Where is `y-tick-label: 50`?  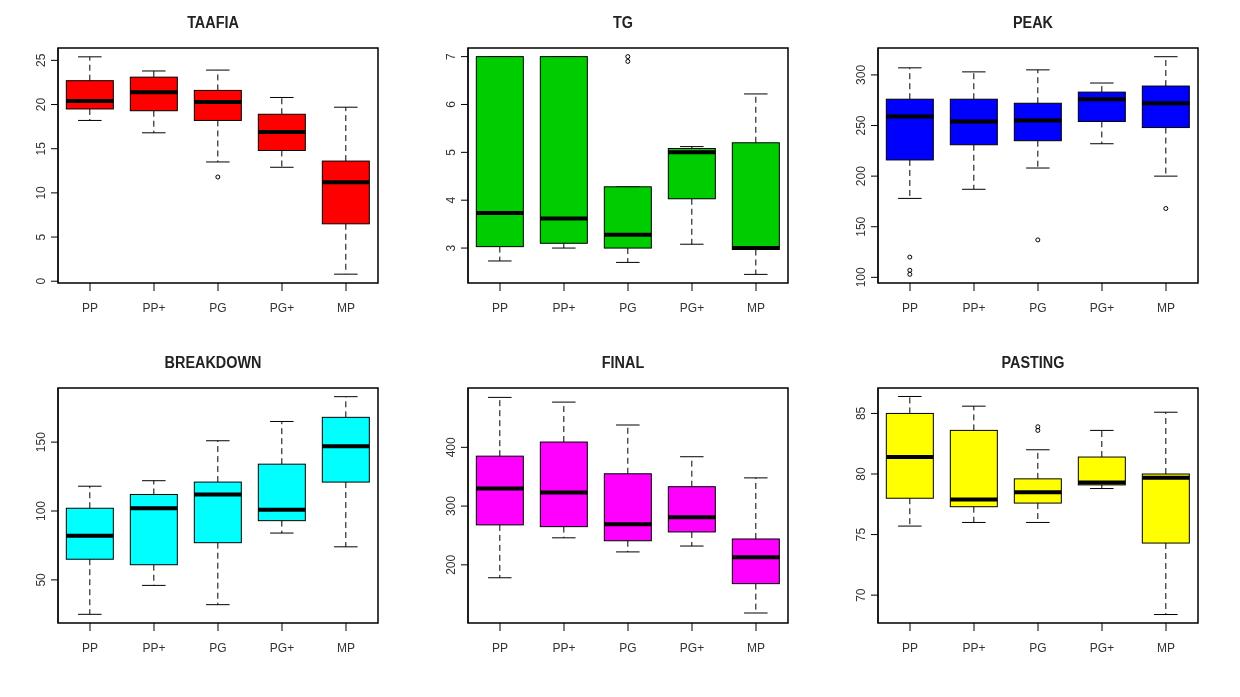
y-tick-label: 50 is located at coordinates (41, 579).